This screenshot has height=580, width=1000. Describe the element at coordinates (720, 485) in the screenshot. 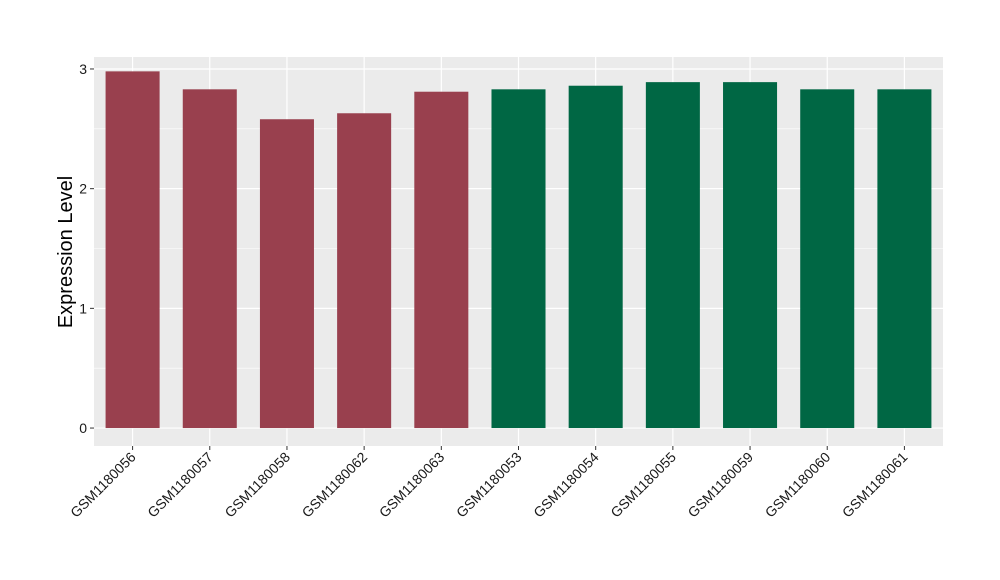

I see `x-tick-label: GSM1180059` at that location.